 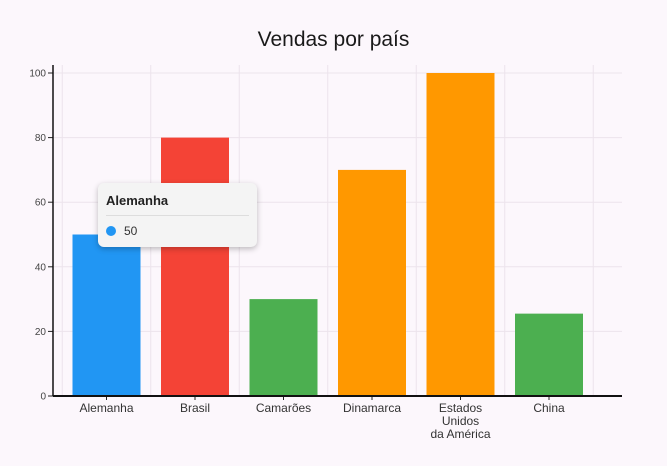 What do you see at coordinates (372, 282) in the screenshot?
I see `bar-dinamarca` at bounding box center [372, 282].